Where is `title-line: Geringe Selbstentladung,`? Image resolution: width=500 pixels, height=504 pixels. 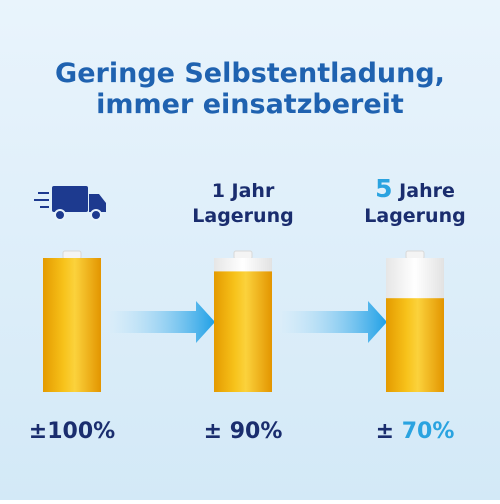 title-line: Geringe Selbstentladung, is located at coordinates (250, 73).